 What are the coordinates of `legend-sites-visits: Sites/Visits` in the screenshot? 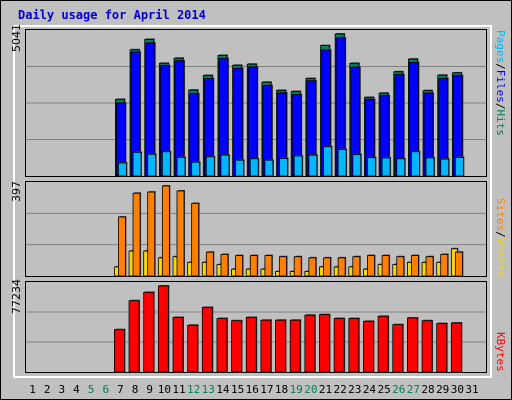 It's located at (500, 238).